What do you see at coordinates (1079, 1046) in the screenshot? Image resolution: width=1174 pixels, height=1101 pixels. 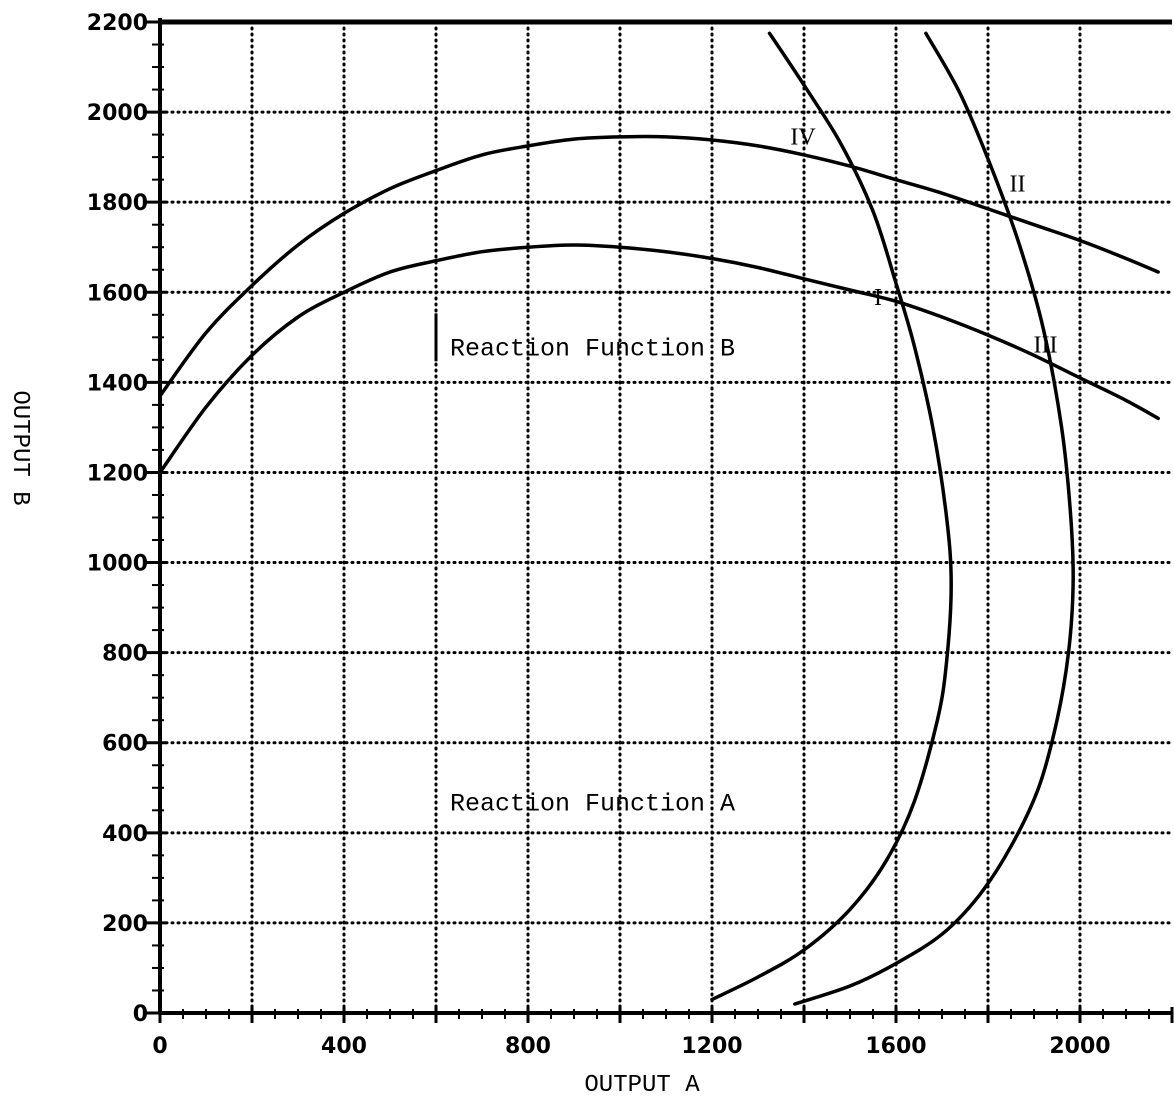 I see `x-tick-label: 2000` at bounding box center [1079, 1046].